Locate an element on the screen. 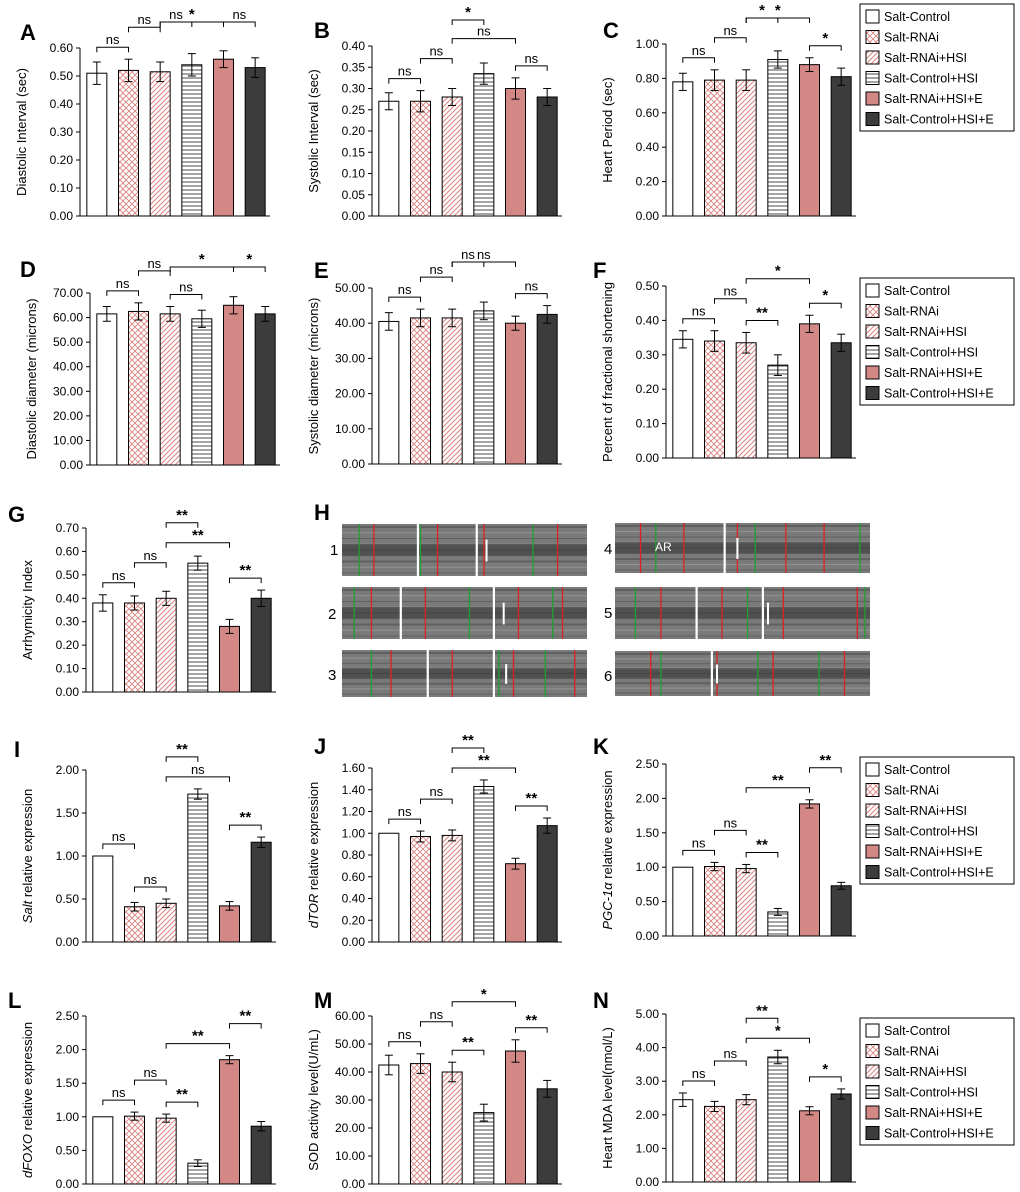  panel-letter: M is located at coordinates (323, 1000).